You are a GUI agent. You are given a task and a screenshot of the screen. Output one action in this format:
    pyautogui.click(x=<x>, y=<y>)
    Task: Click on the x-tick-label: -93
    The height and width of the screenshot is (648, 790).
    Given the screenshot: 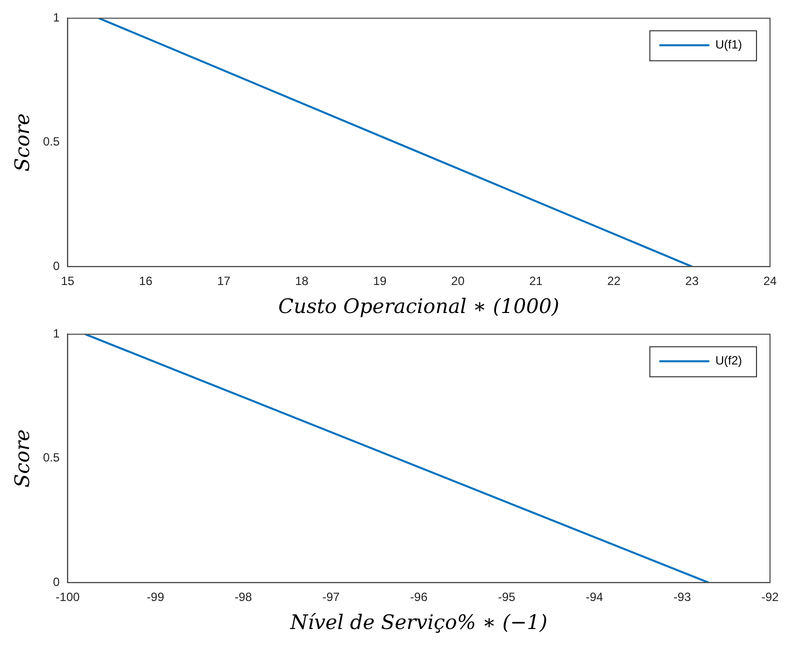 What is the action you would take?
    pyautogui.click(x=683, y=597)
    